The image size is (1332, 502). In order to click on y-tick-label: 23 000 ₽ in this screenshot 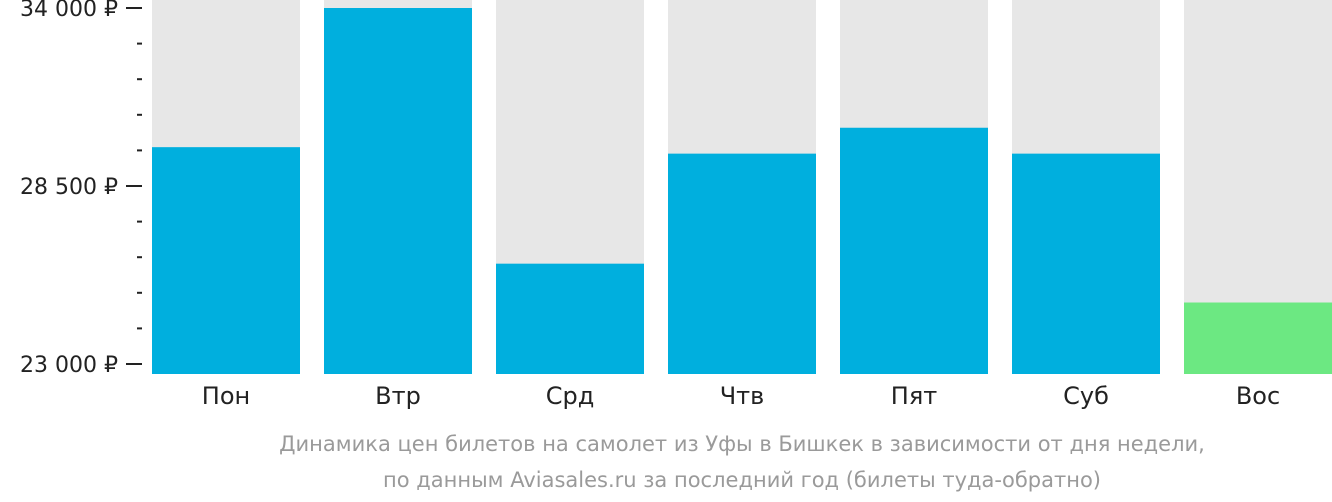, I will do `click(69, 365)`.